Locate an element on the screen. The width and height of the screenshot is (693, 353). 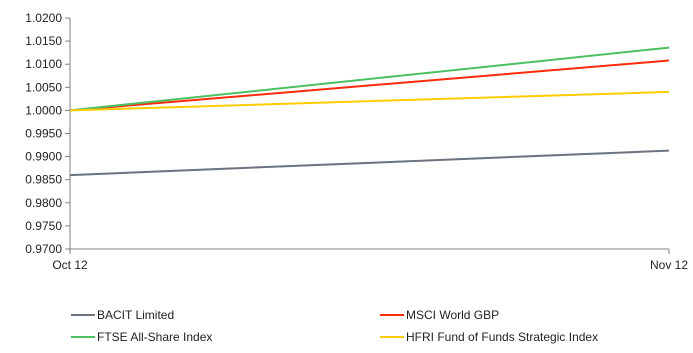
y-tick-label: 0.9750 is located at coordinates (43, 226).